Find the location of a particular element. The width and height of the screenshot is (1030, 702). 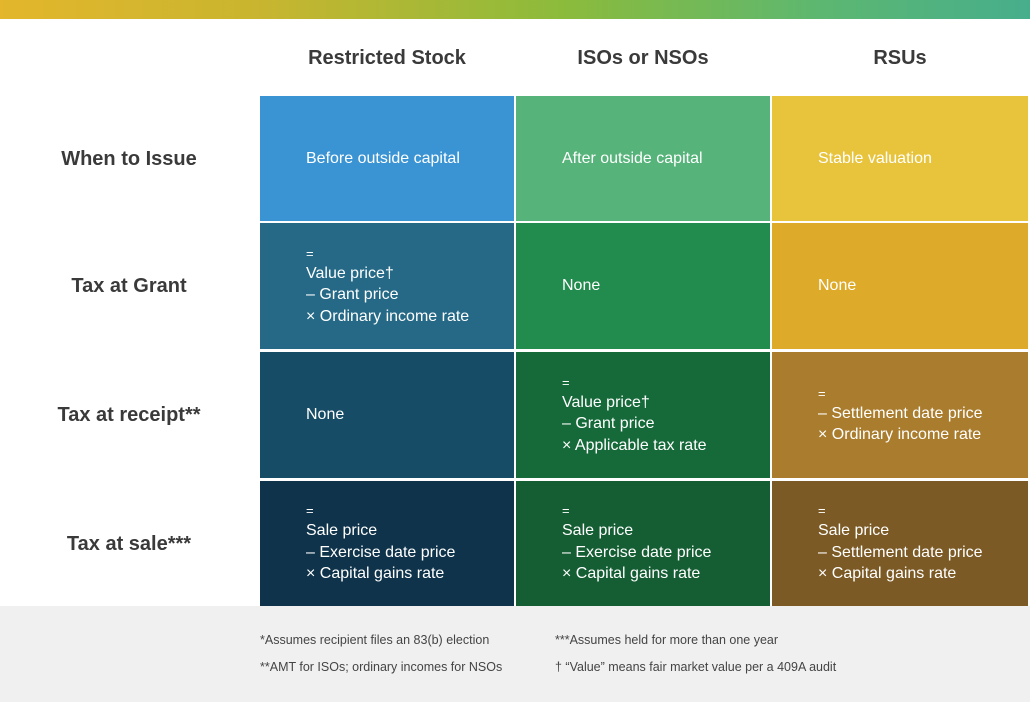

cell-line: × Applicable tax rate is located at coordinates (634, 445).